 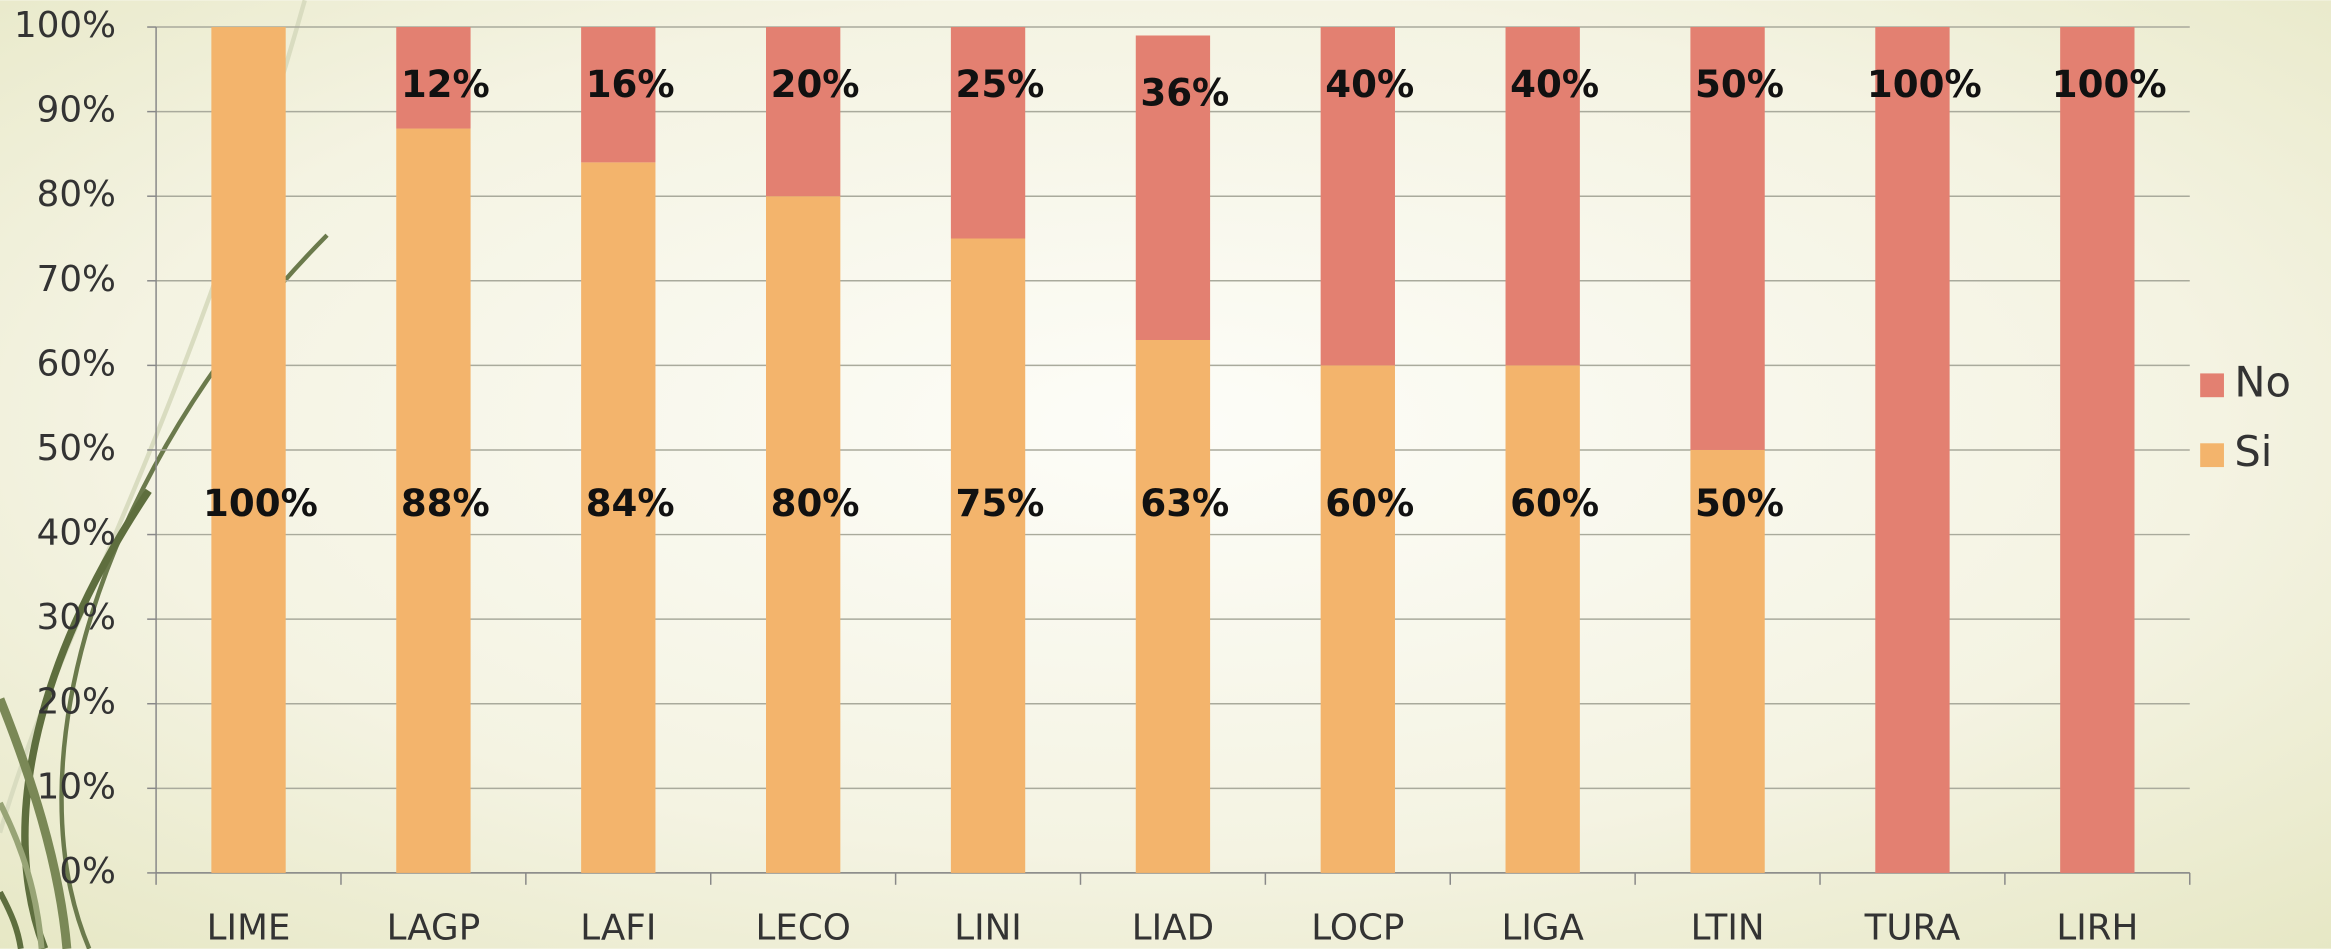 What do you see at coordinates (999, 503) in the screenshot?
I see `data-label: 75%` at bounding box center [999, 503].